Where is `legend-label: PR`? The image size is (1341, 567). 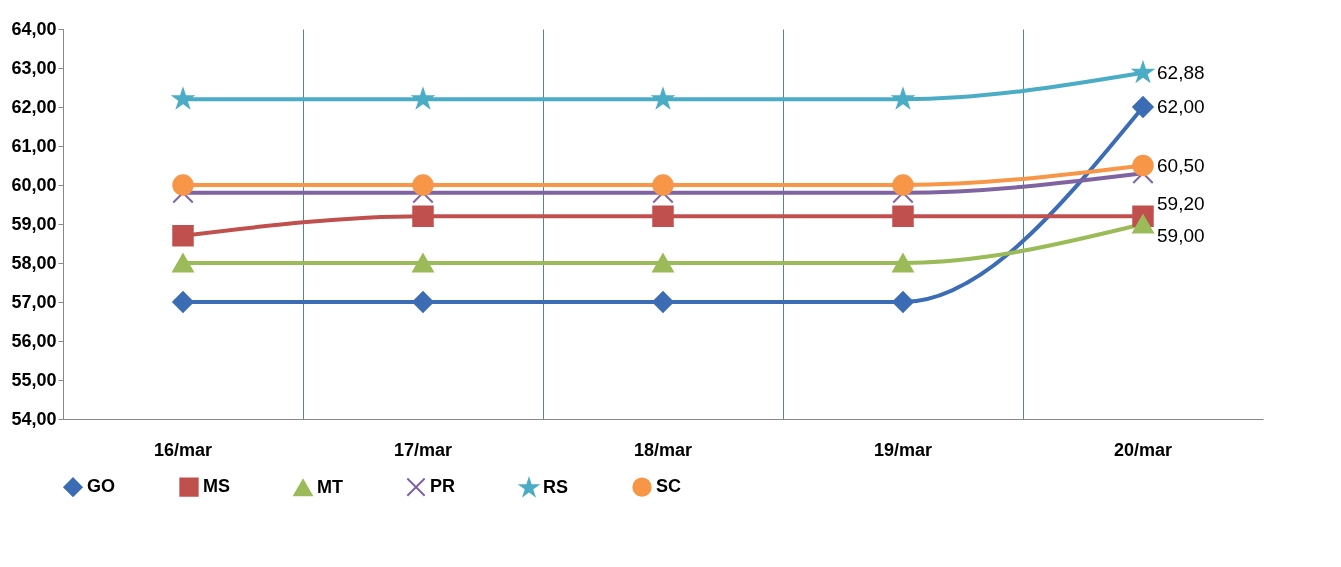 legend-label: PR is located at coordinates (443, 486).